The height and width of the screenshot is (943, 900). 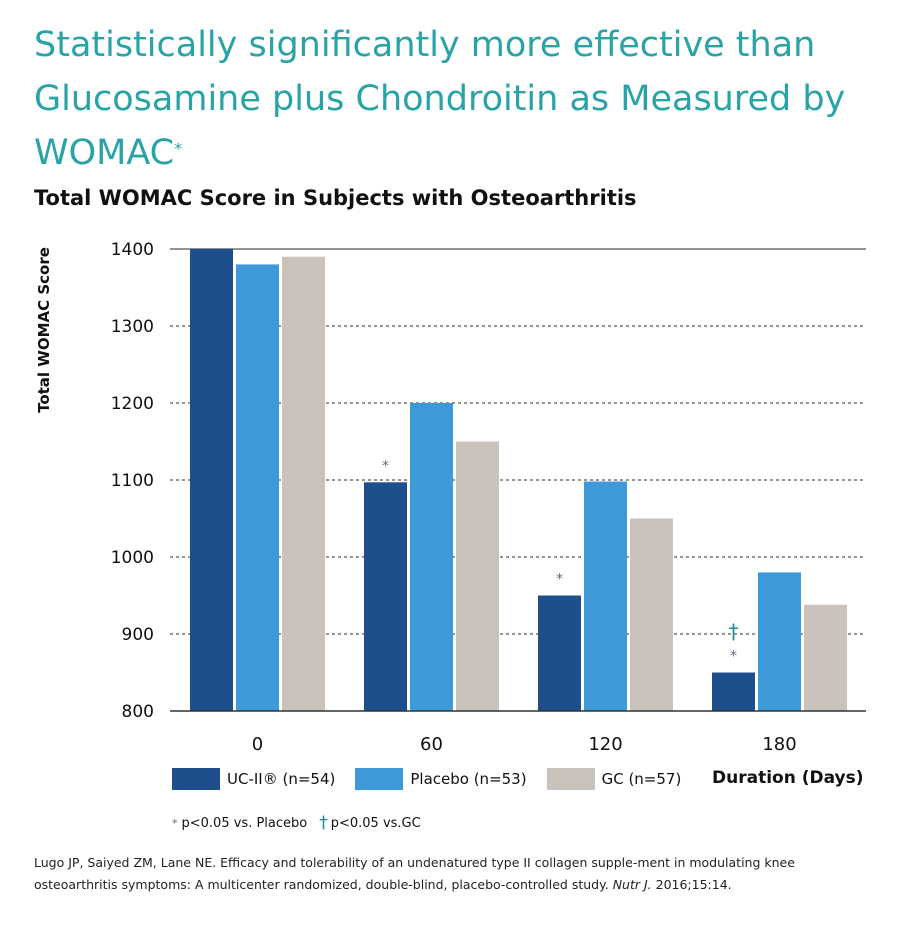 I want to click on legend-label-placebo: Placebo (n=53), so click(x=468, y=779).